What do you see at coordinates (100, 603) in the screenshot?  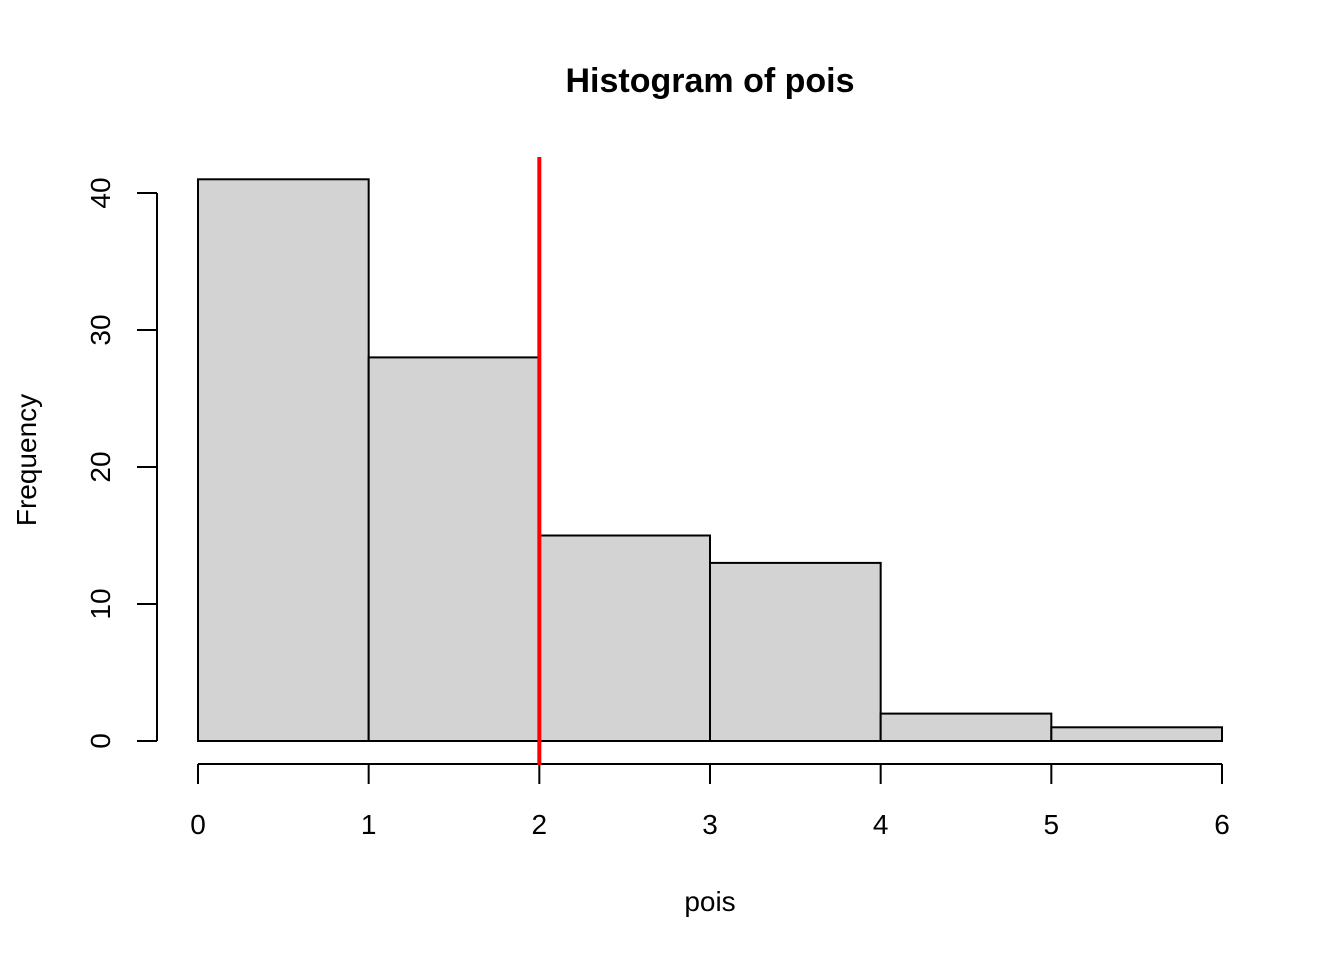 I see `y-tick-label: 10` at bounding box center [100, 603].